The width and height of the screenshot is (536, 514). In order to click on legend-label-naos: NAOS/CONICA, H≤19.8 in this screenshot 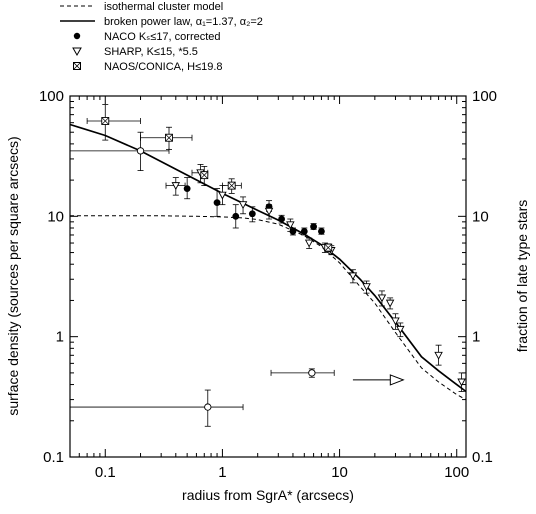, I will do `click(163, 67)`.